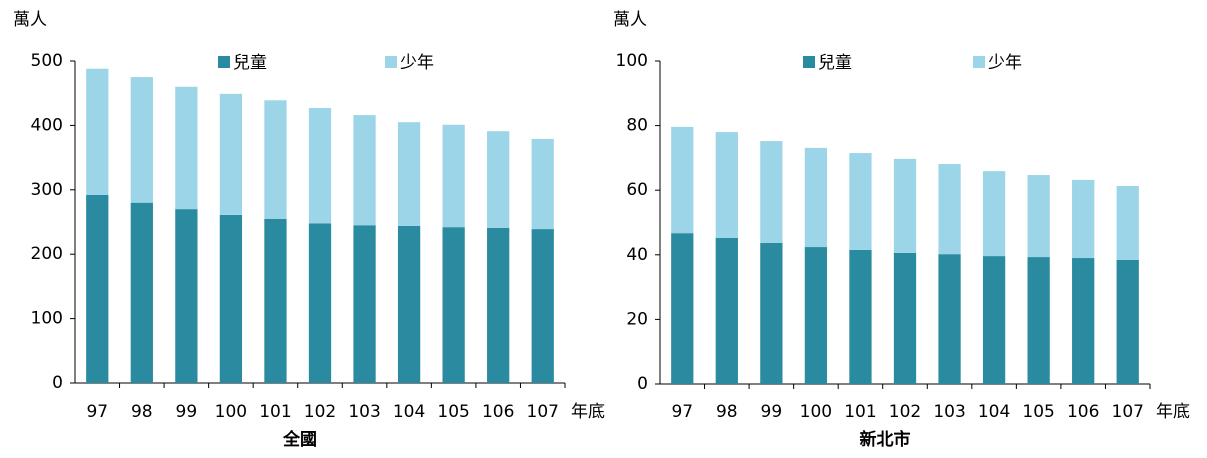  I want to click on chart-title: 新北市, so click(885, 439).